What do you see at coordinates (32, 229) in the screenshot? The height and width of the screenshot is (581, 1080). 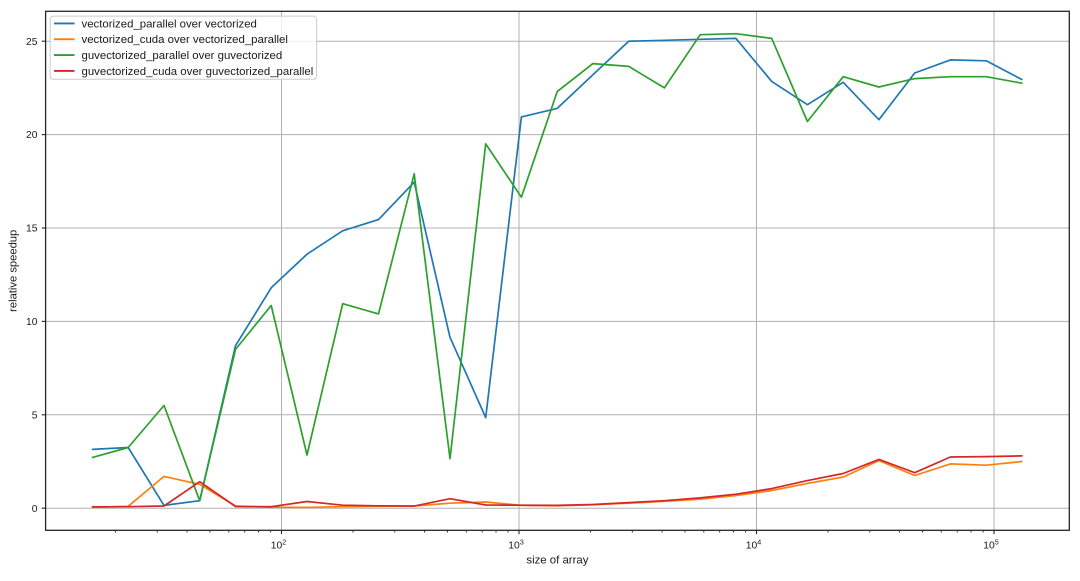 I see `svg-text: 15` at bounding box center [32, 229].